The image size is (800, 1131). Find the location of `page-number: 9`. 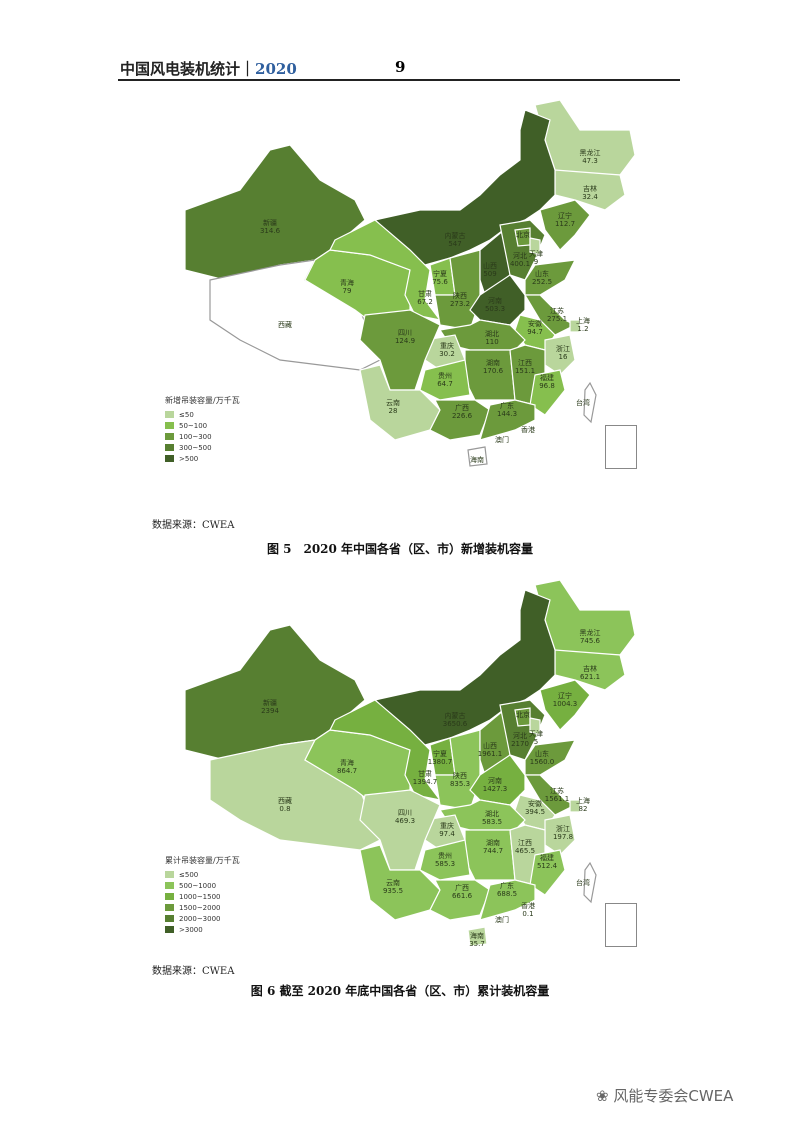

page-number: 9 is located at coordinates (400, 67).